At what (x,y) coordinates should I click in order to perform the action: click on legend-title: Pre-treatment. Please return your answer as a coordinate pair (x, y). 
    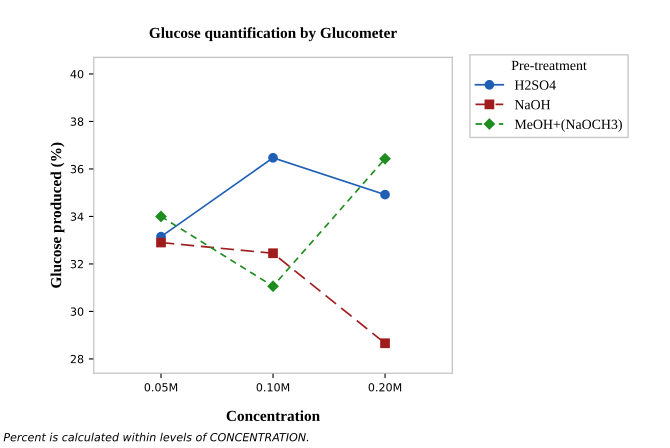
    Looking at the image, I should click on (549, 65).